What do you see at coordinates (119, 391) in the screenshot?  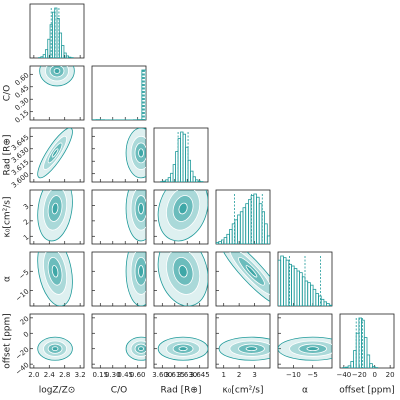 I see `x-axis-label: C/O` at bounding box center [119, 391].